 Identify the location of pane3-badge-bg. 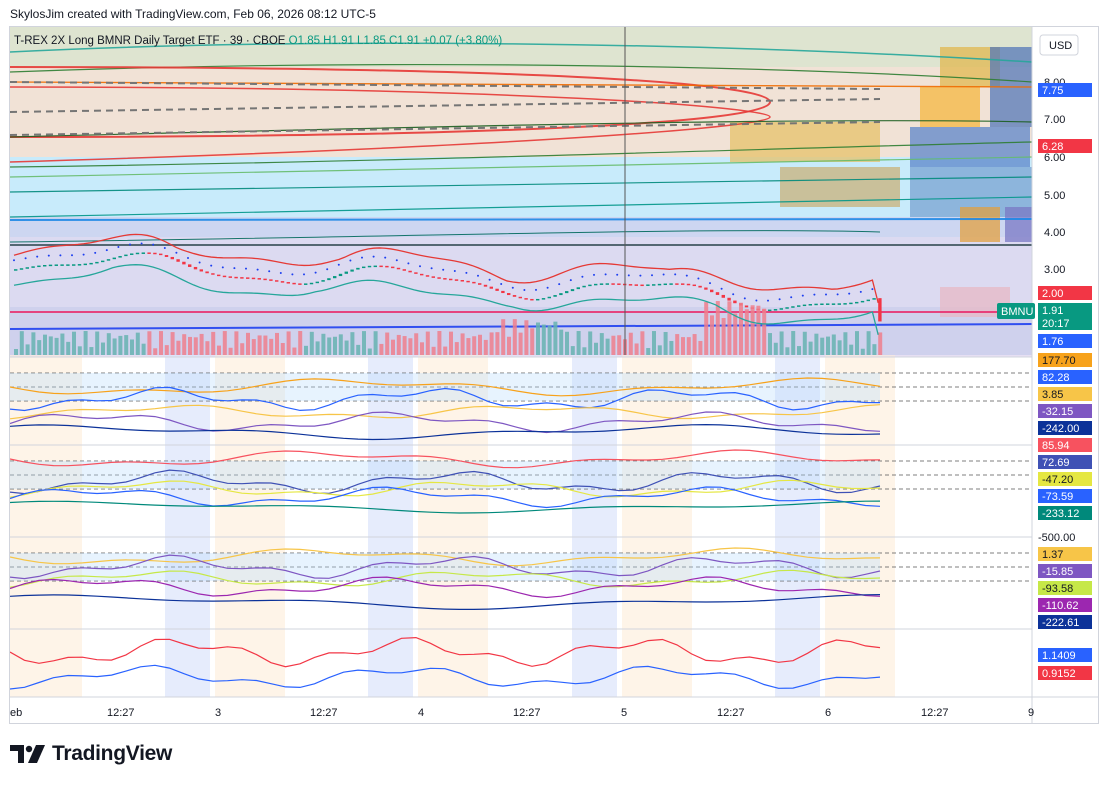
(1065, 554).